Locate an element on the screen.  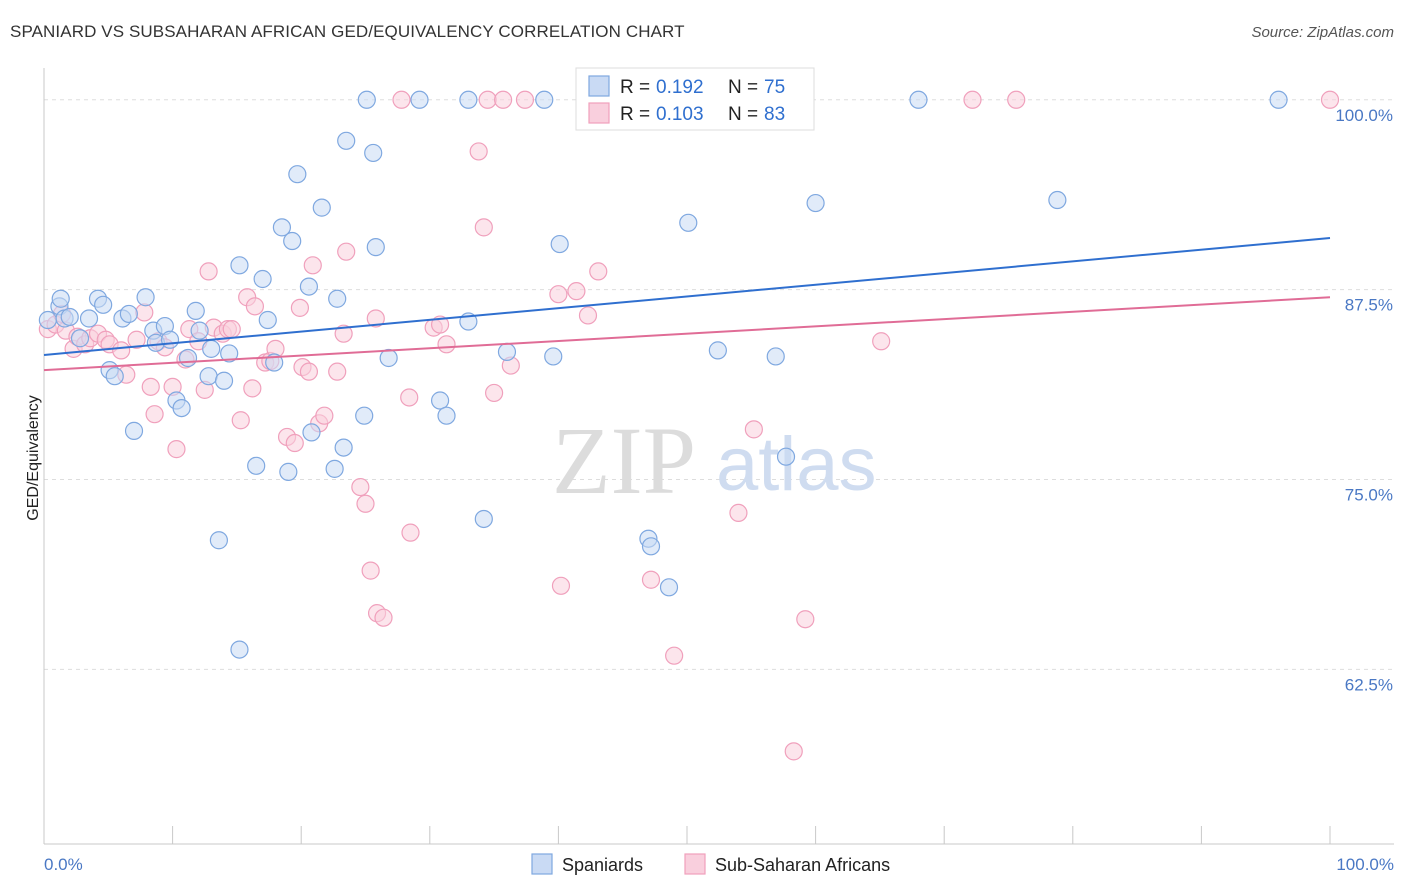
y-axis-label: GED/Equivalency is located at coordinates (33, 457).